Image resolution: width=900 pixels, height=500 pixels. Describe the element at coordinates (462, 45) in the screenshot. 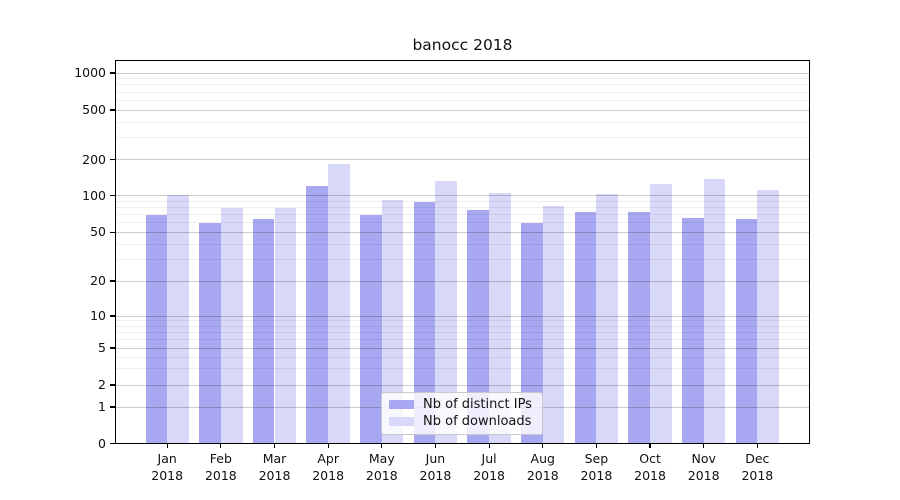

I see `chart-title: banocc 2018` at that location.